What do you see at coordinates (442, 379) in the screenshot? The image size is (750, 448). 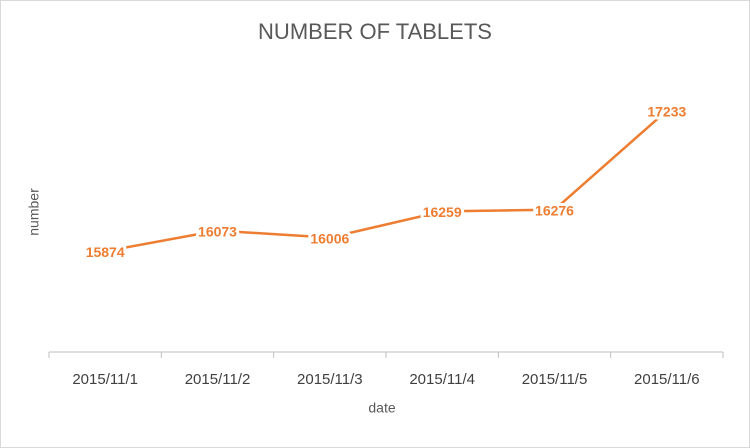 I see `x-tick-label: 2015/11/4` at bounding box center [442, 379].